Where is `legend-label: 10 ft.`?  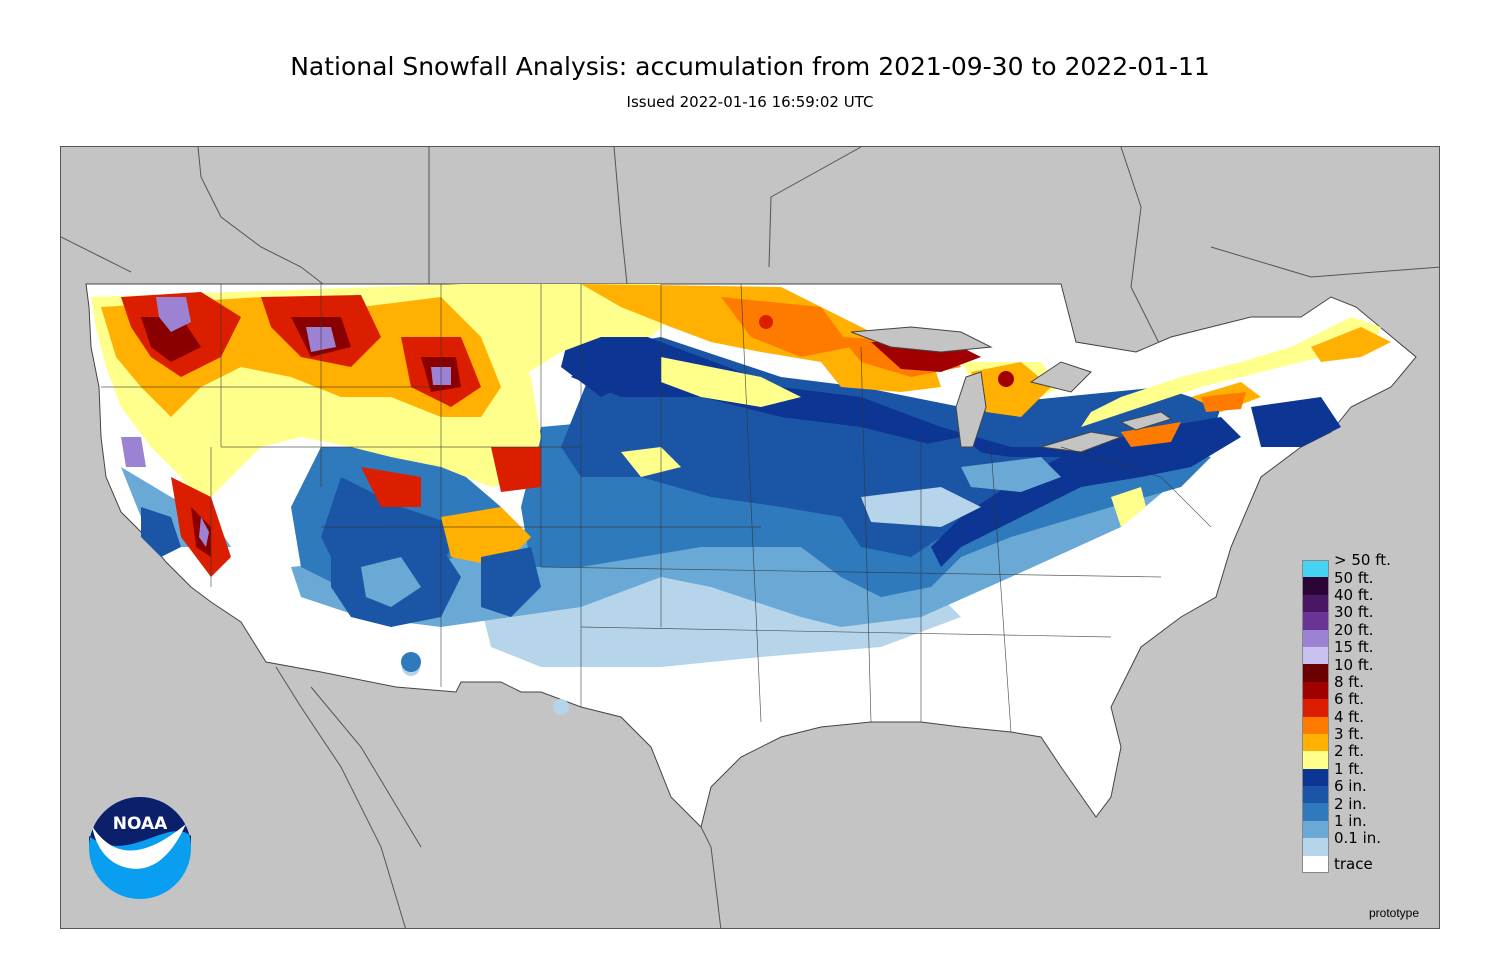
legend-label: 10 ft. is located at coordinates (1354, 664).